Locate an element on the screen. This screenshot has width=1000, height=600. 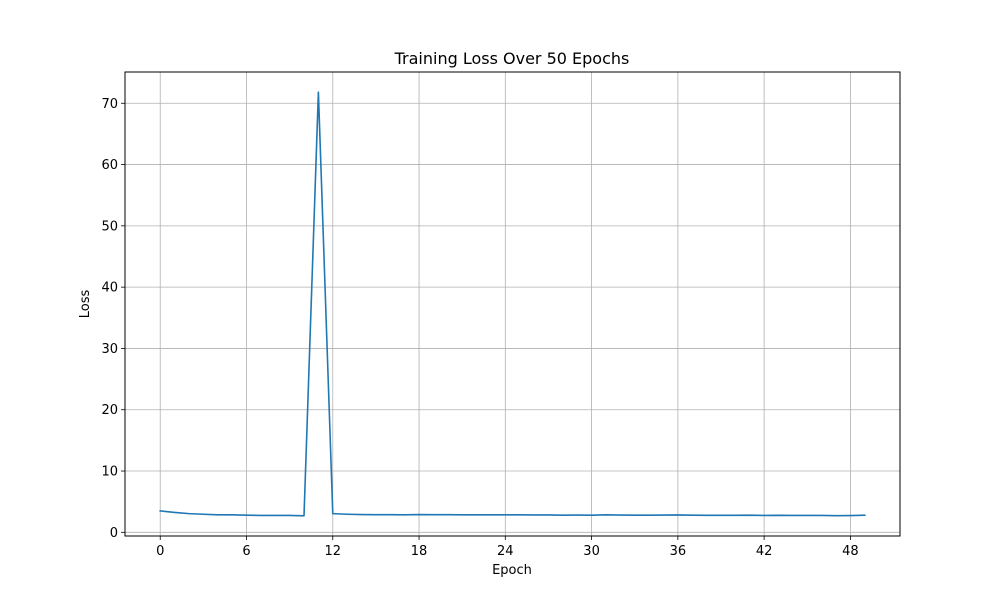
y-tick-label: 60 is located at coordinates (109, 165).